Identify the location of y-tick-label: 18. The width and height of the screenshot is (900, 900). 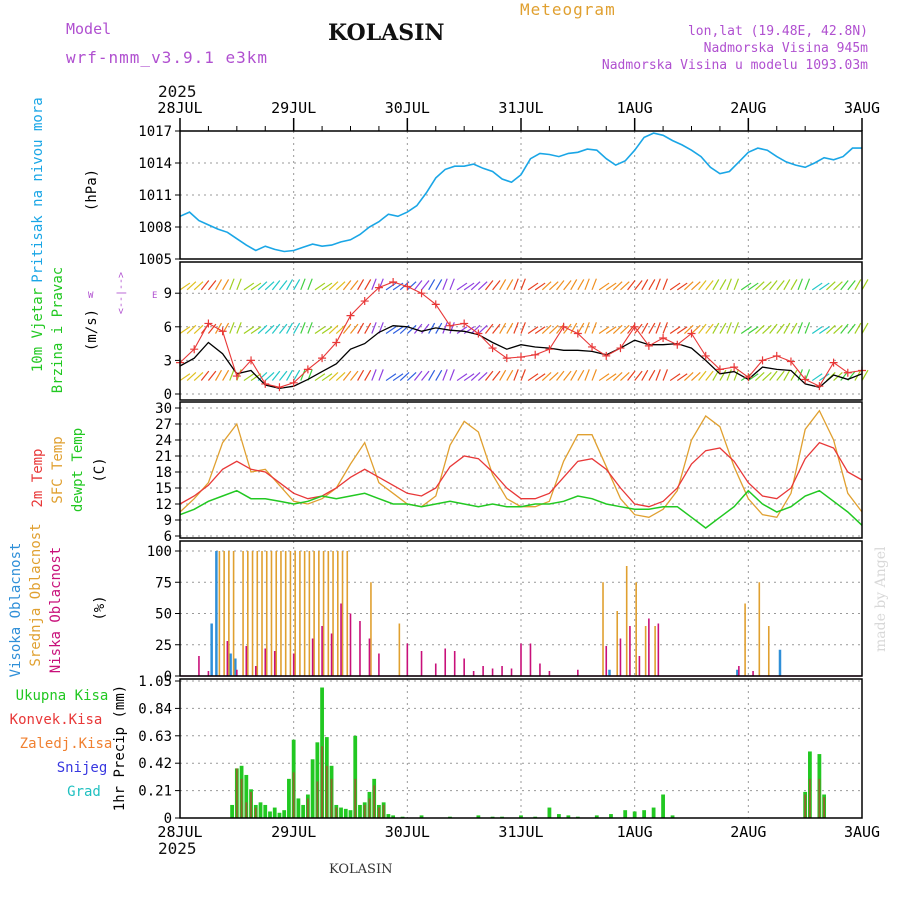
(163, 473).